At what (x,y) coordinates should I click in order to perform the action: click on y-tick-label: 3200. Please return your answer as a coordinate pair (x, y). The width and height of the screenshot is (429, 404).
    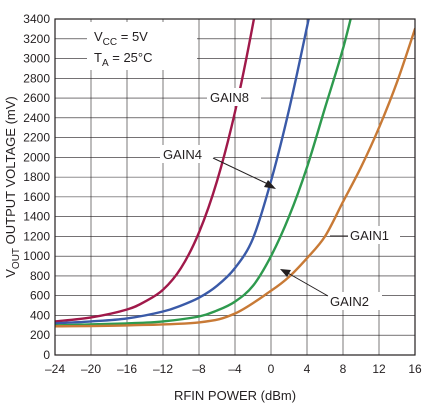
    Looking at the image, I should click on (36, 39).